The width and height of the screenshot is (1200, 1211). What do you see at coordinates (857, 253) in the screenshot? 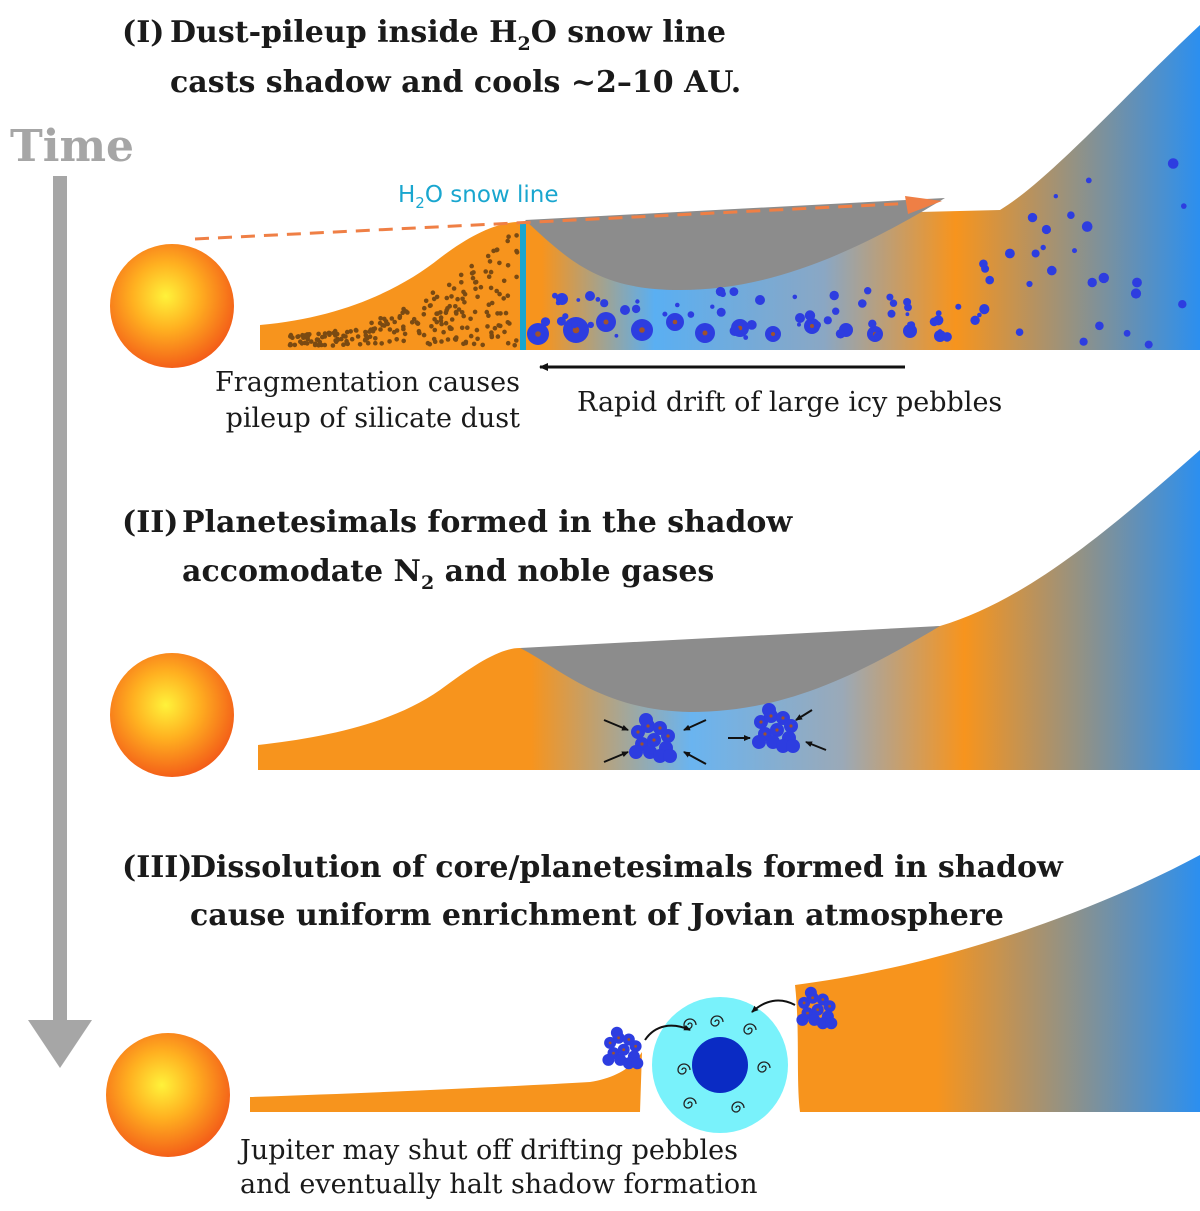
I see `icy-pebbles` at bounding box center [857, 253].